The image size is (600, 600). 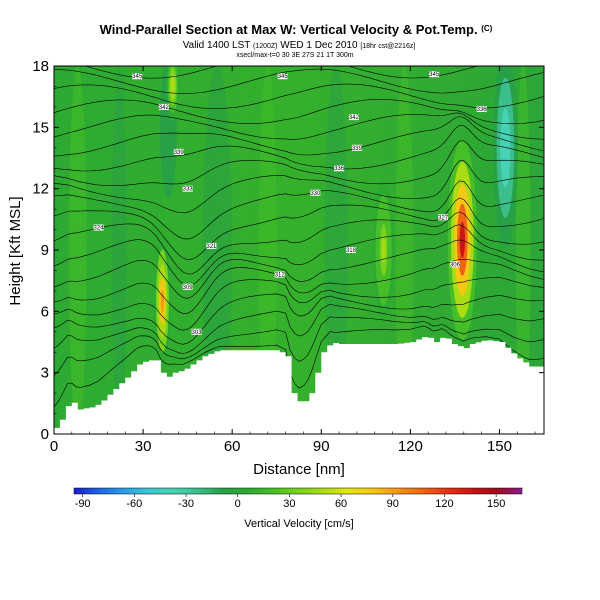 What do you see at coordinates (45, 311) in the screenshot?
I see `y-tick-label: 6` at bounding box center [45, 311].